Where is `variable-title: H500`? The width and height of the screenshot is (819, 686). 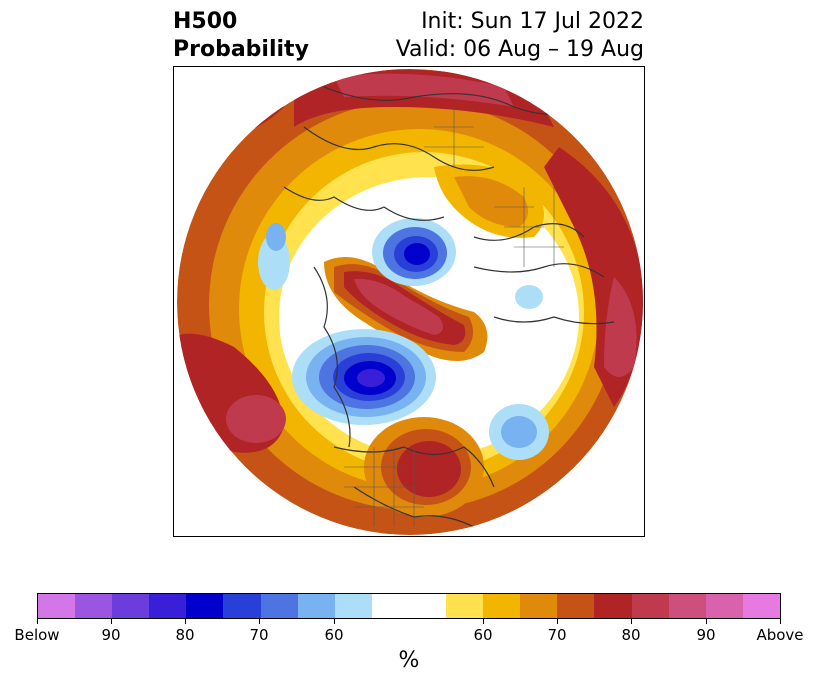 variable-title: H500 is located at coordinates (205, 21).